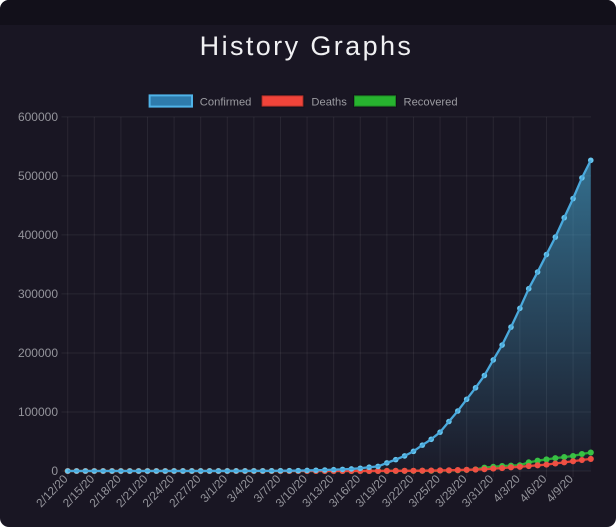 This screenshot has width=616, height=532. I want to click on svg-text: 200000, so click(38, 353).